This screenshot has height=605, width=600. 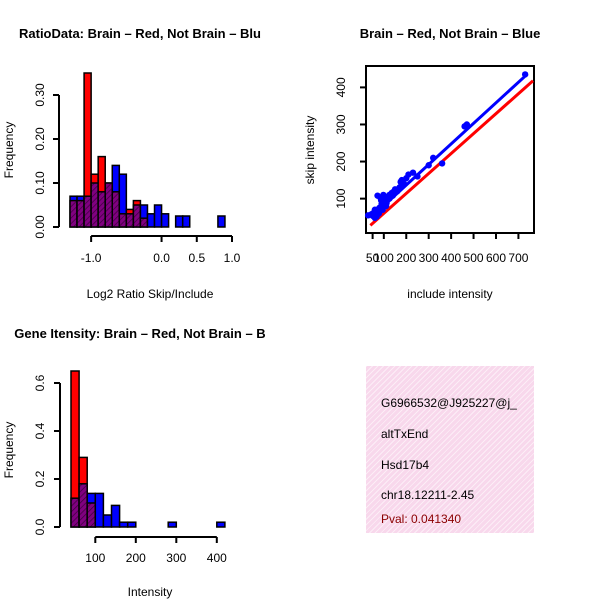 What do you see at coordinates (40, 478) in the screenshot?
I see `y-tick-label: 0.2` at bounding box center [40, 478].